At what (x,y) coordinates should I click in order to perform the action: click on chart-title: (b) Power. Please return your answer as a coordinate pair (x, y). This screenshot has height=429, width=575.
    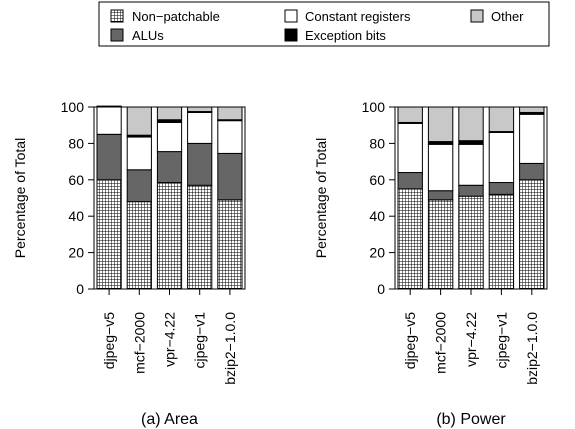
    Looking at the image, I should click on (471, 419).